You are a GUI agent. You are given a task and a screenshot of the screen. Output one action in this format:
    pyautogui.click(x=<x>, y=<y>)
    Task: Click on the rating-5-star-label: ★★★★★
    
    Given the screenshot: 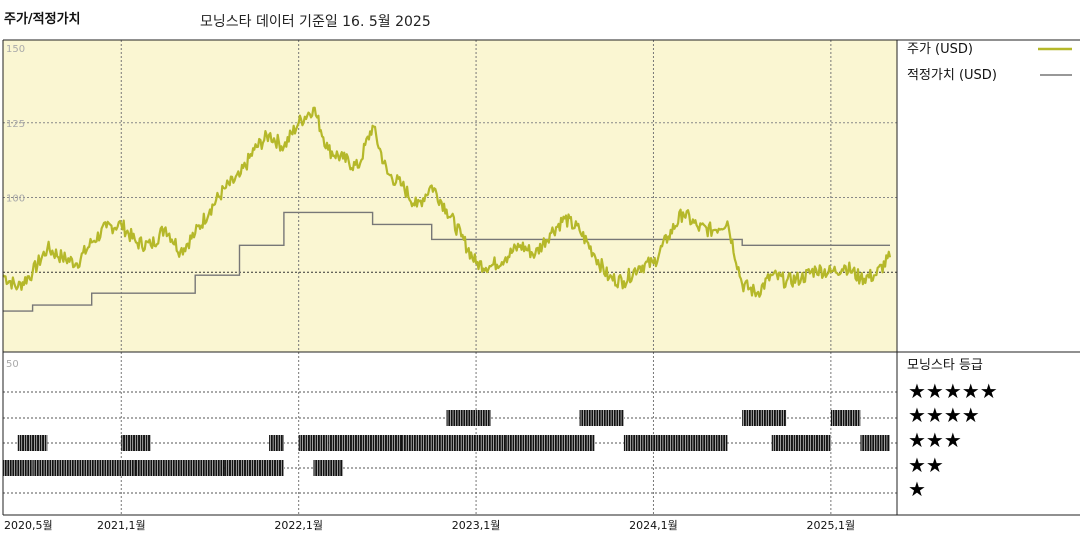 What is the action you would take?
    pyautogui.click(x=953, y=391)
    